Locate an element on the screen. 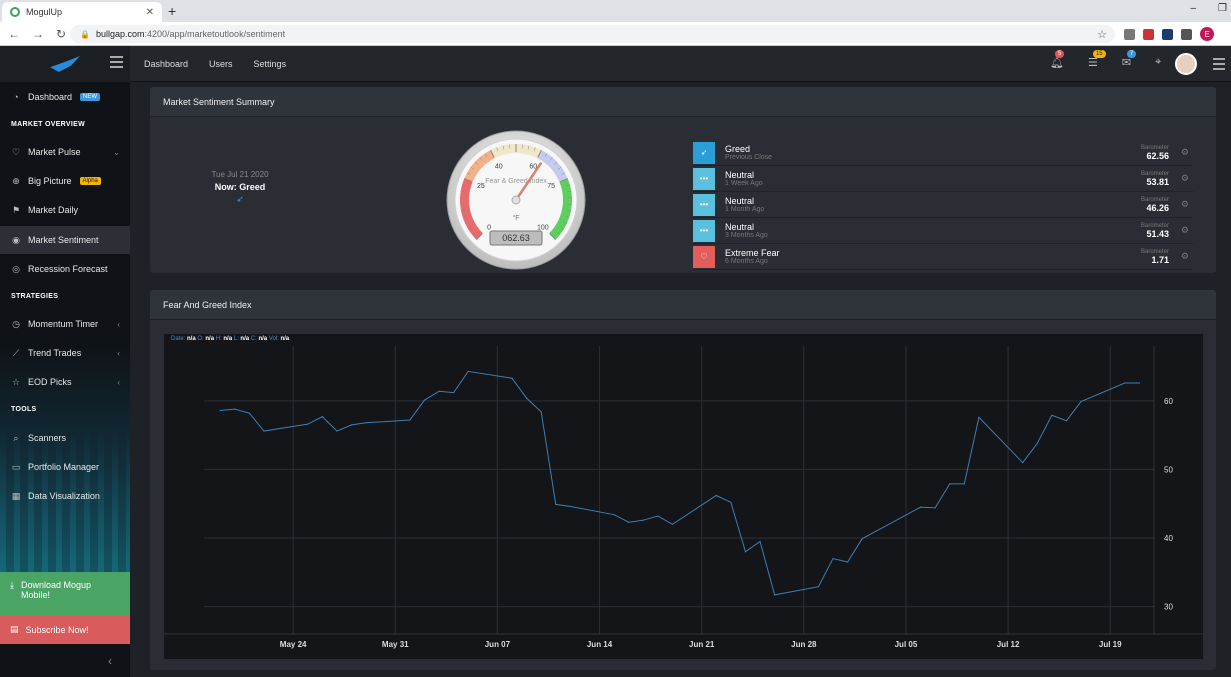 This screenshot has width=1231, height=677. profile-avatar: E is located at coordinates (1207, 34).